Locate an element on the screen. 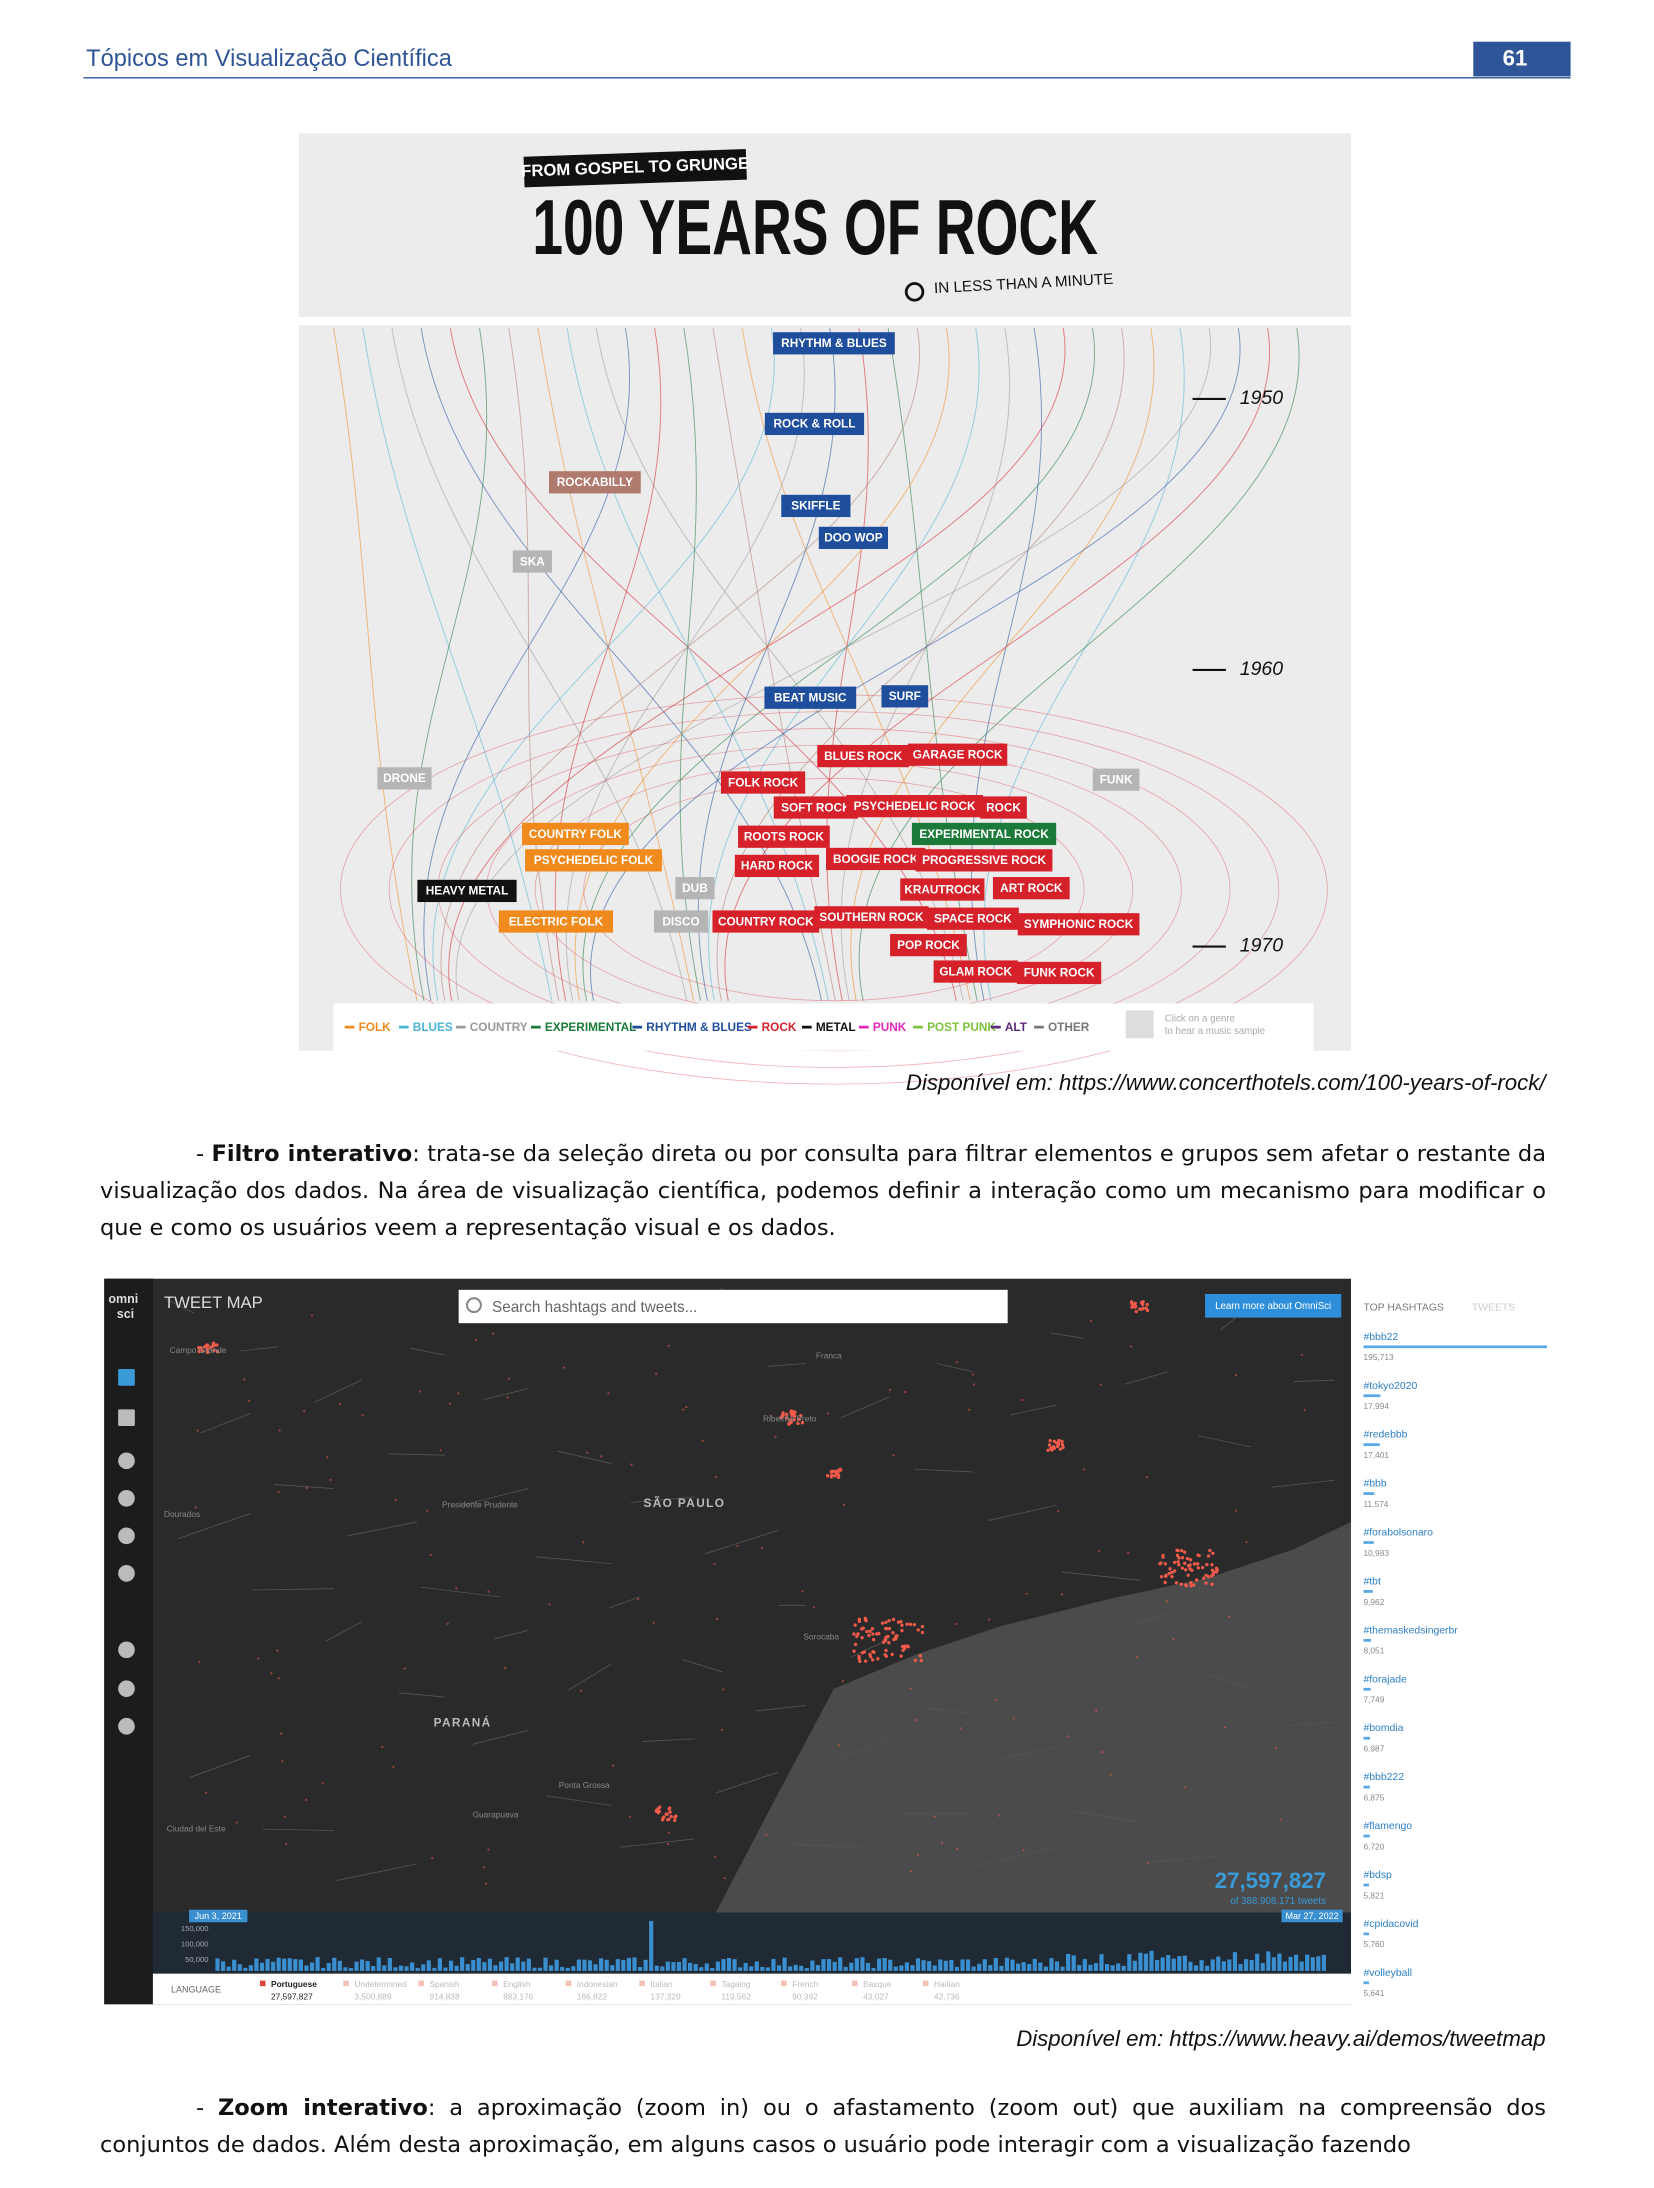 The width and height of the screenshot is (1654, 2188). genre-label: ART ROCK is located at coordinates (1031, 888).